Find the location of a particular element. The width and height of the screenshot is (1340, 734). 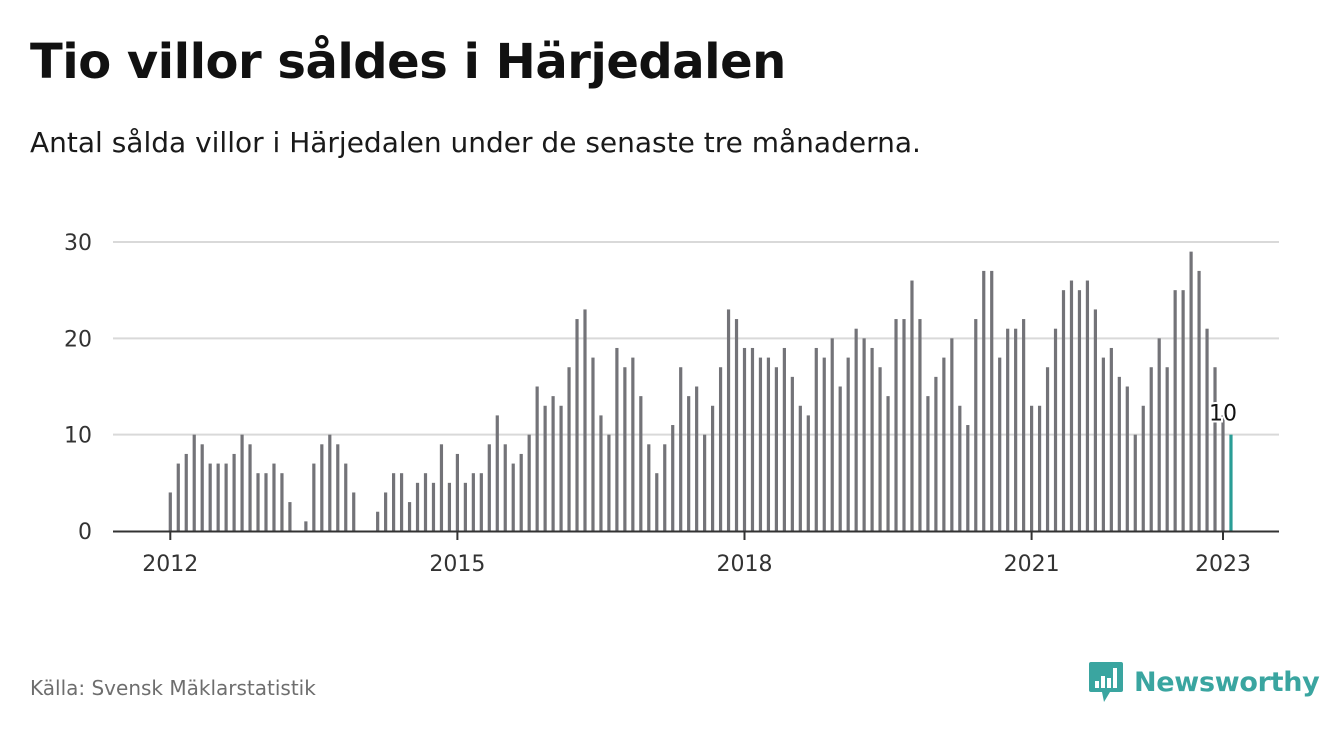

newsworthy-logo-icon is located at coordinates (1106, 682).